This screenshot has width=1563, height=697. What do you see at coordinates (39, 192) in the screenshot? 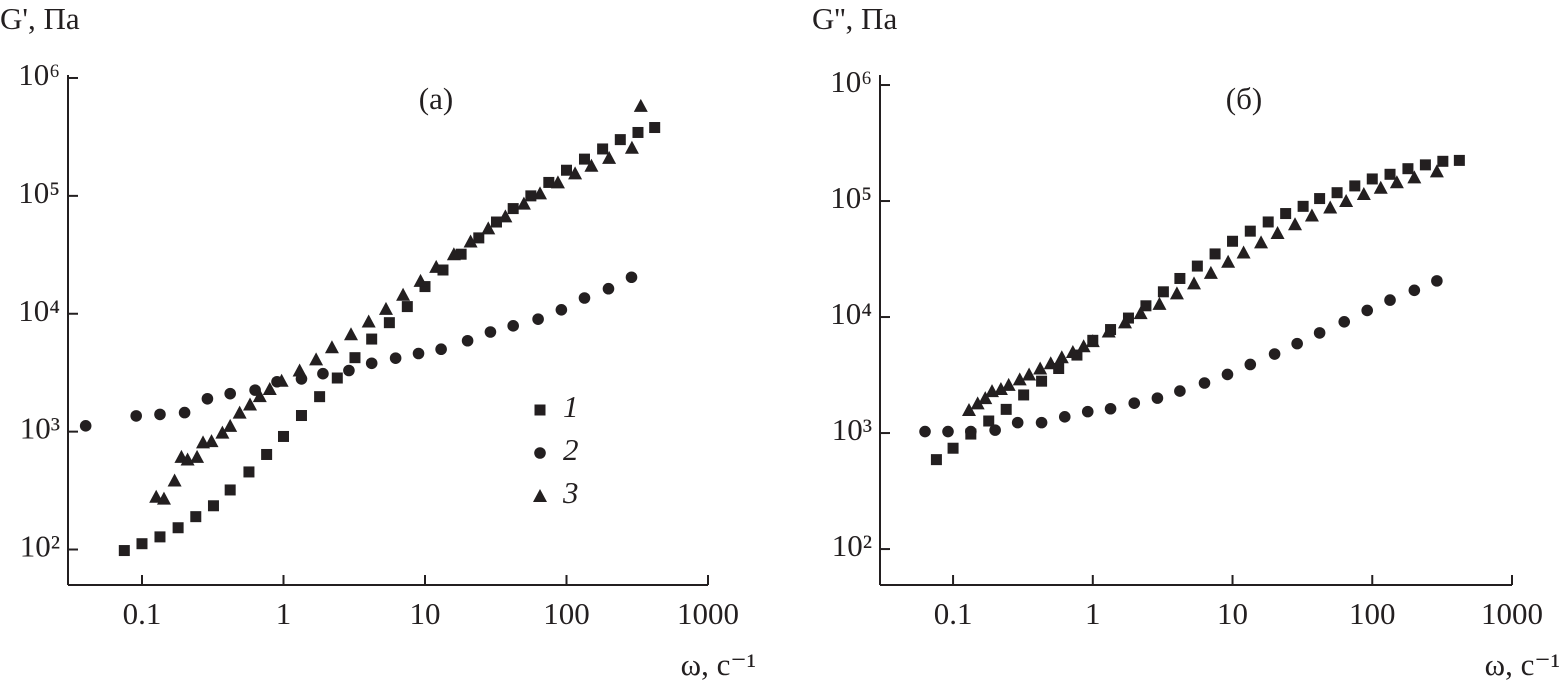
I see `y-tick-label: 10⁵` at bounding box center [39, 192].